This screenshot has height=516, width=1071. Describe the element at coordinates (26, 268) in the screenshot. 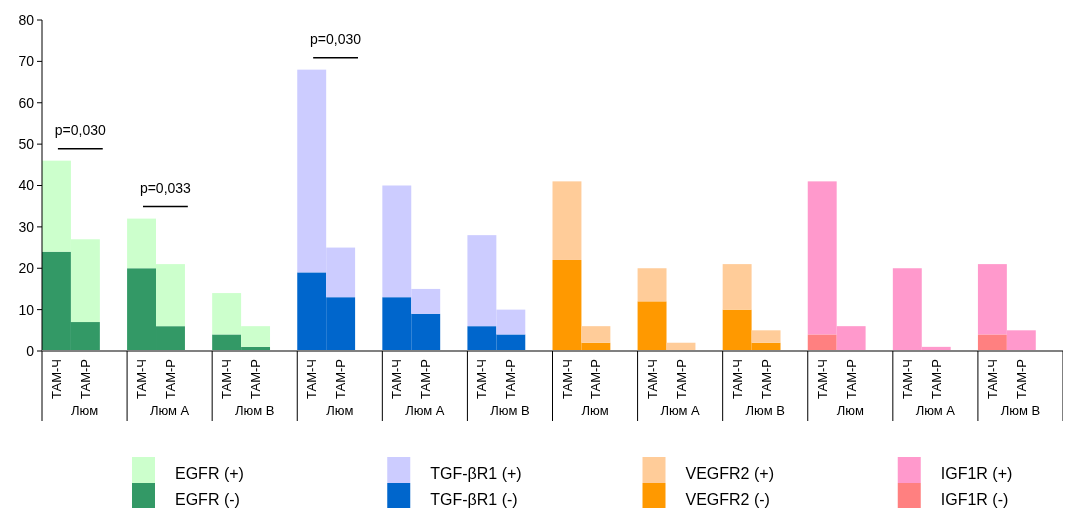

I see `y-tick-label: 20` at that location.